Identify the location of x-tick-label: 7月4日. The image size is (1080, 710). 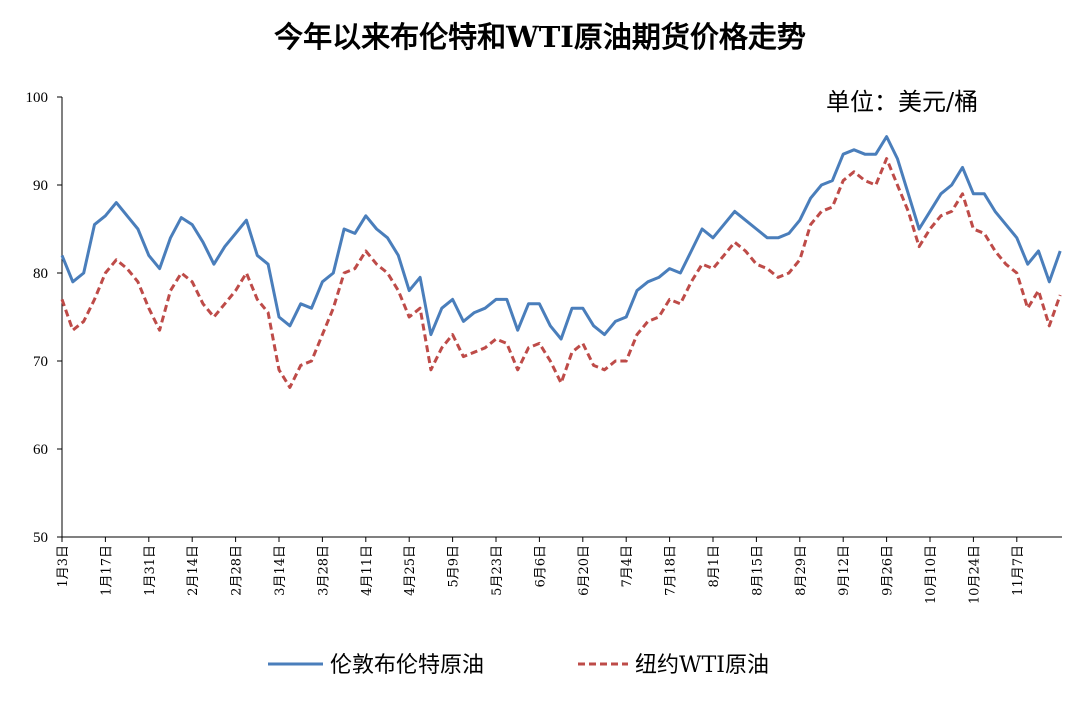
(627, 566).